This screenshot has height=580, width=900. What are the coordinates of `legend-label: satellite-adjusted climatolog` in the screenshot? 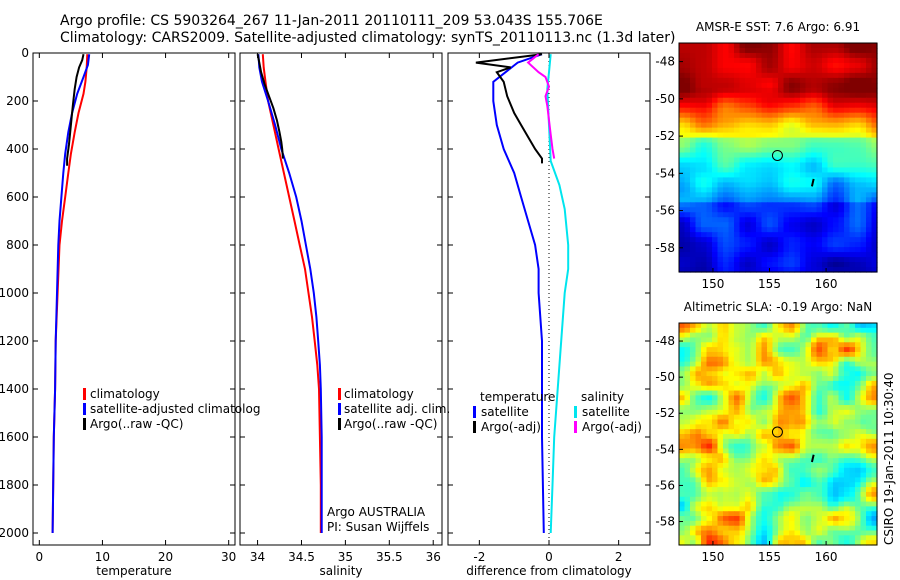 It's located at (175, 409).